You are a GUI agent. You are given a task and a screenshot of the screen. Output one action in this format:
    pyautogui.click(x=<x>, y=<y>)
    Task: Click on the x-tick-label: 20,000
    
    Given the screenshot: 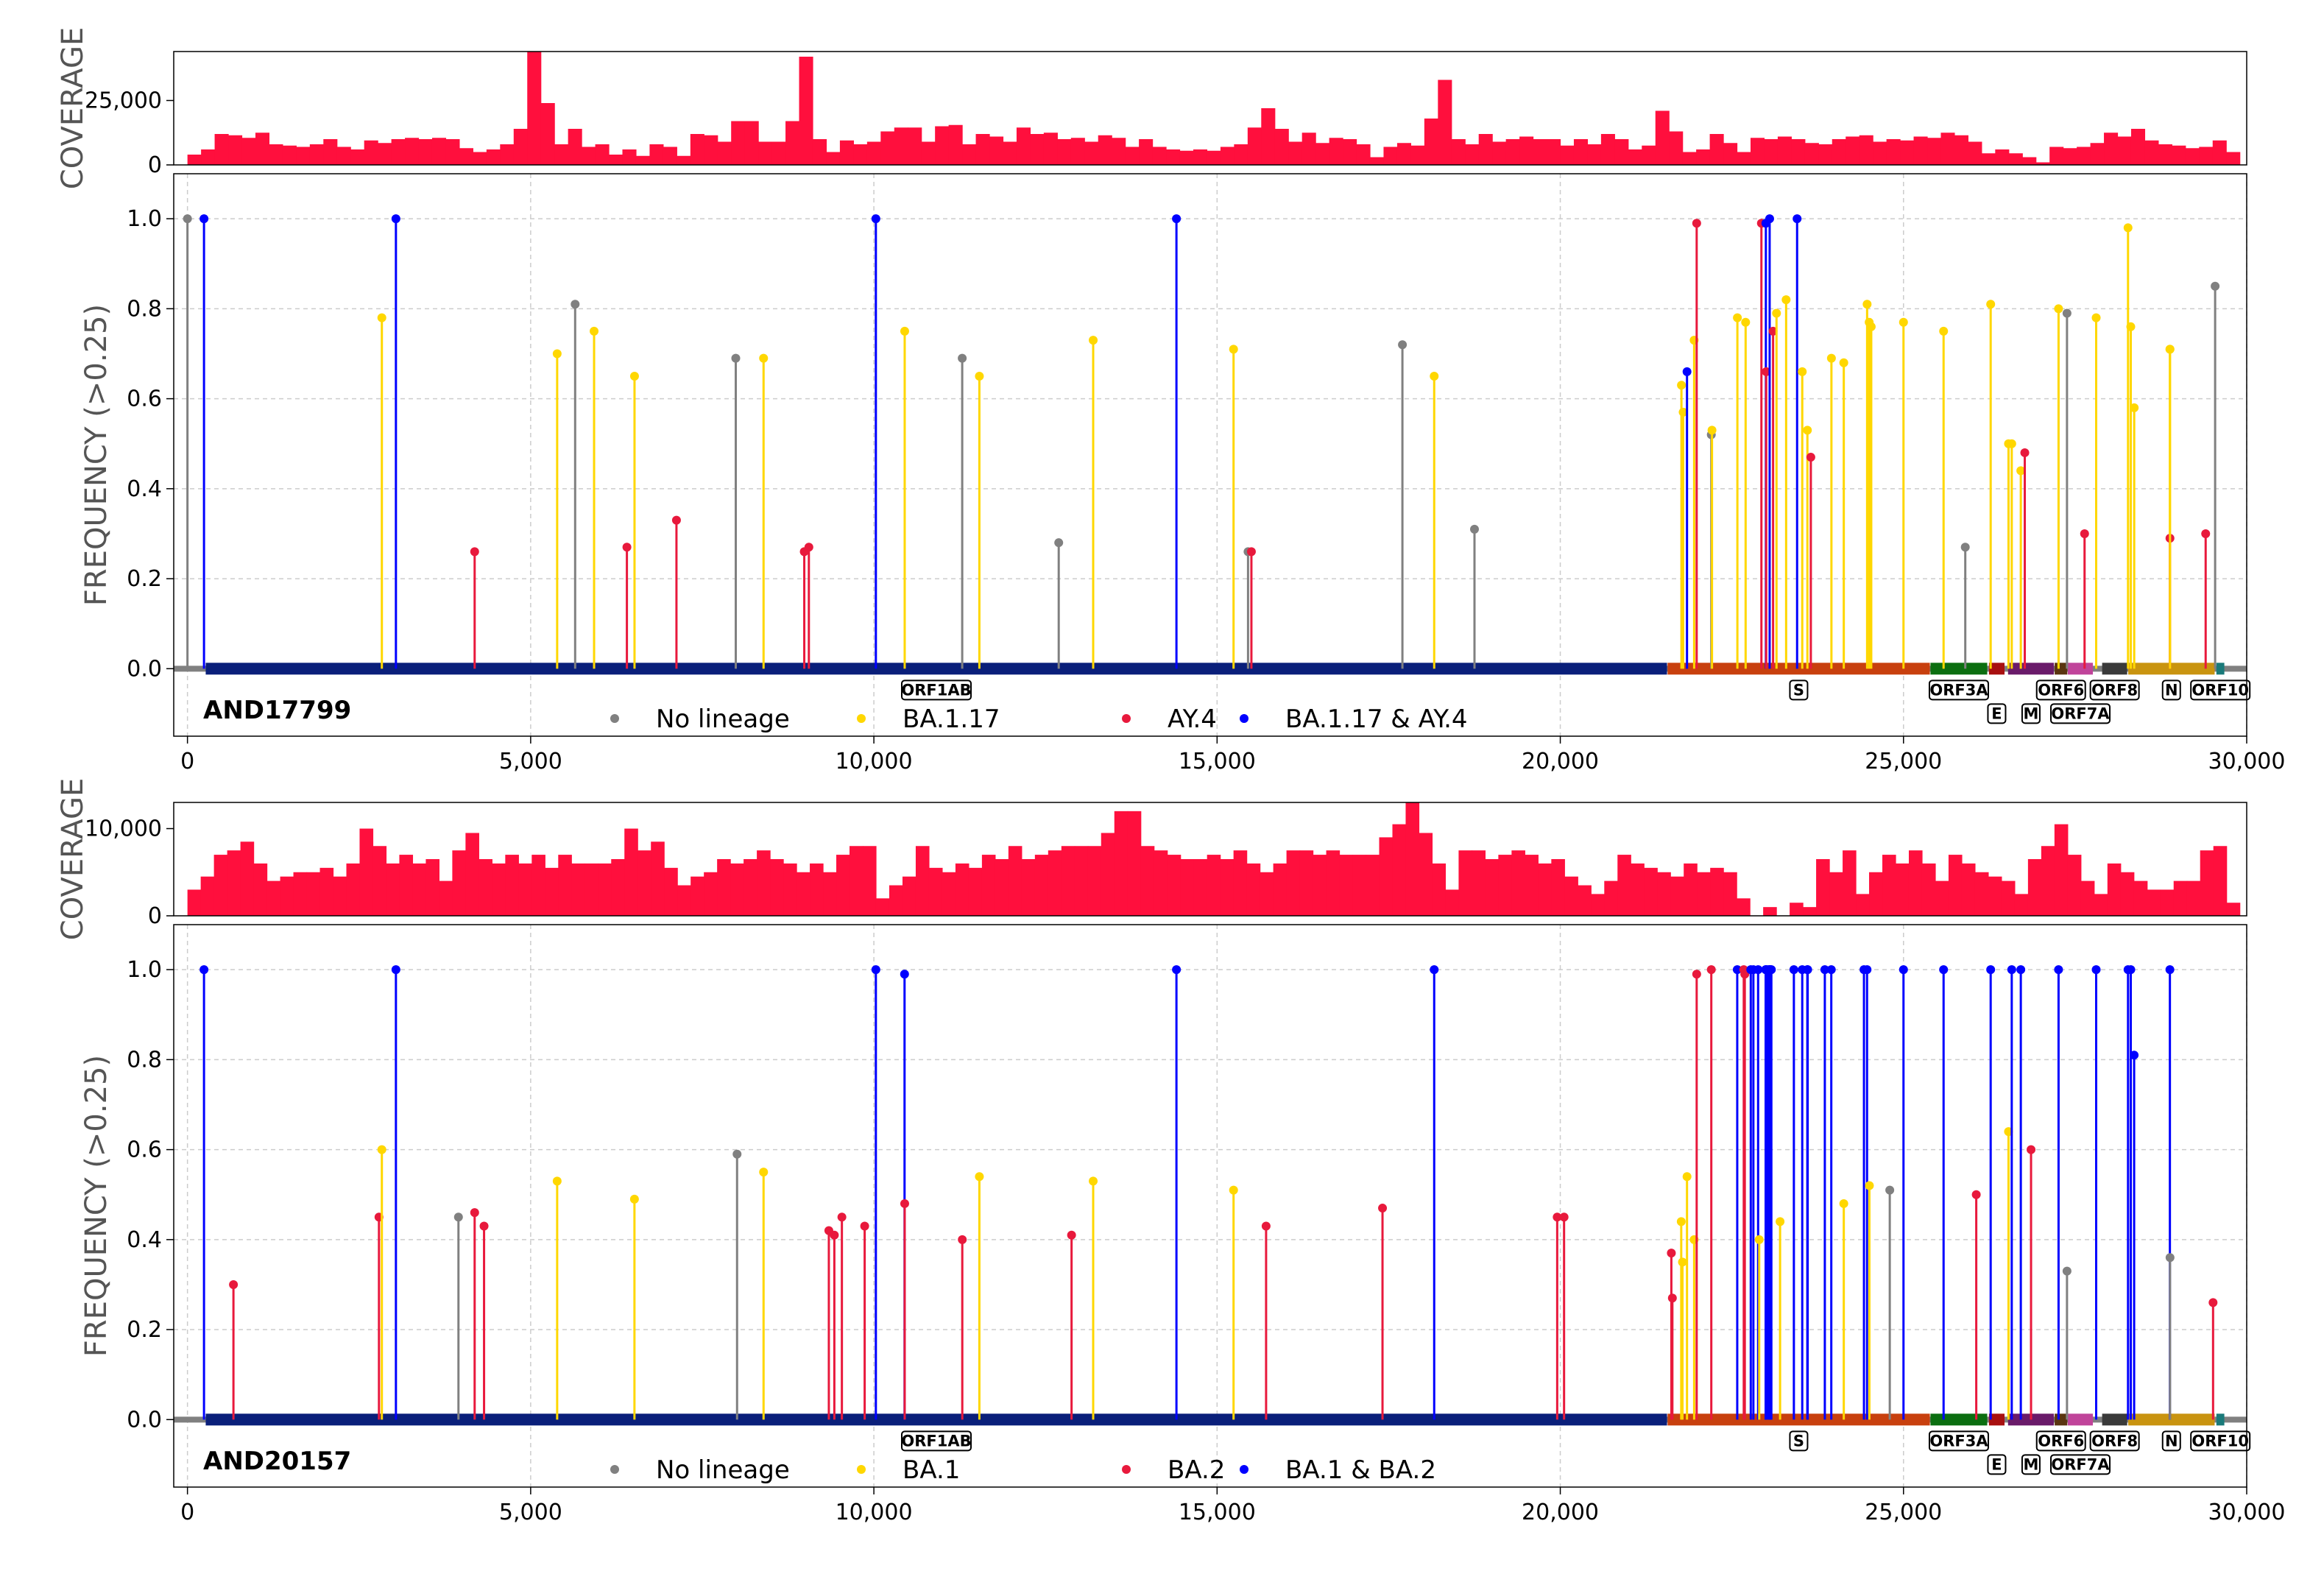 What is the action you would take?
    pyautogui.click(x=1560, y=761)
    